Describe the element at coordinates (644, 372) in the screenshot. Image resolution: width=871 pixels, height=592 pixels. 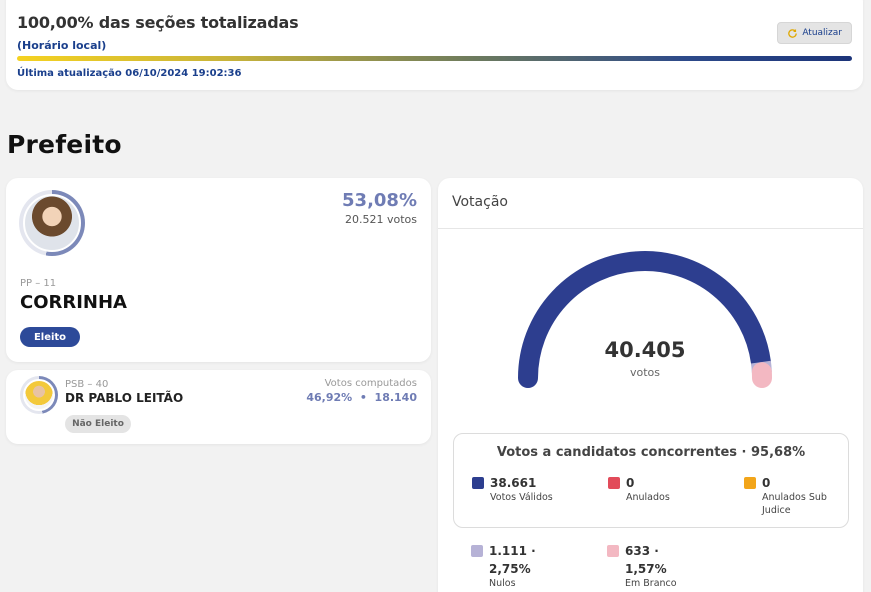
I see `total-votes-label: votos` at that location.